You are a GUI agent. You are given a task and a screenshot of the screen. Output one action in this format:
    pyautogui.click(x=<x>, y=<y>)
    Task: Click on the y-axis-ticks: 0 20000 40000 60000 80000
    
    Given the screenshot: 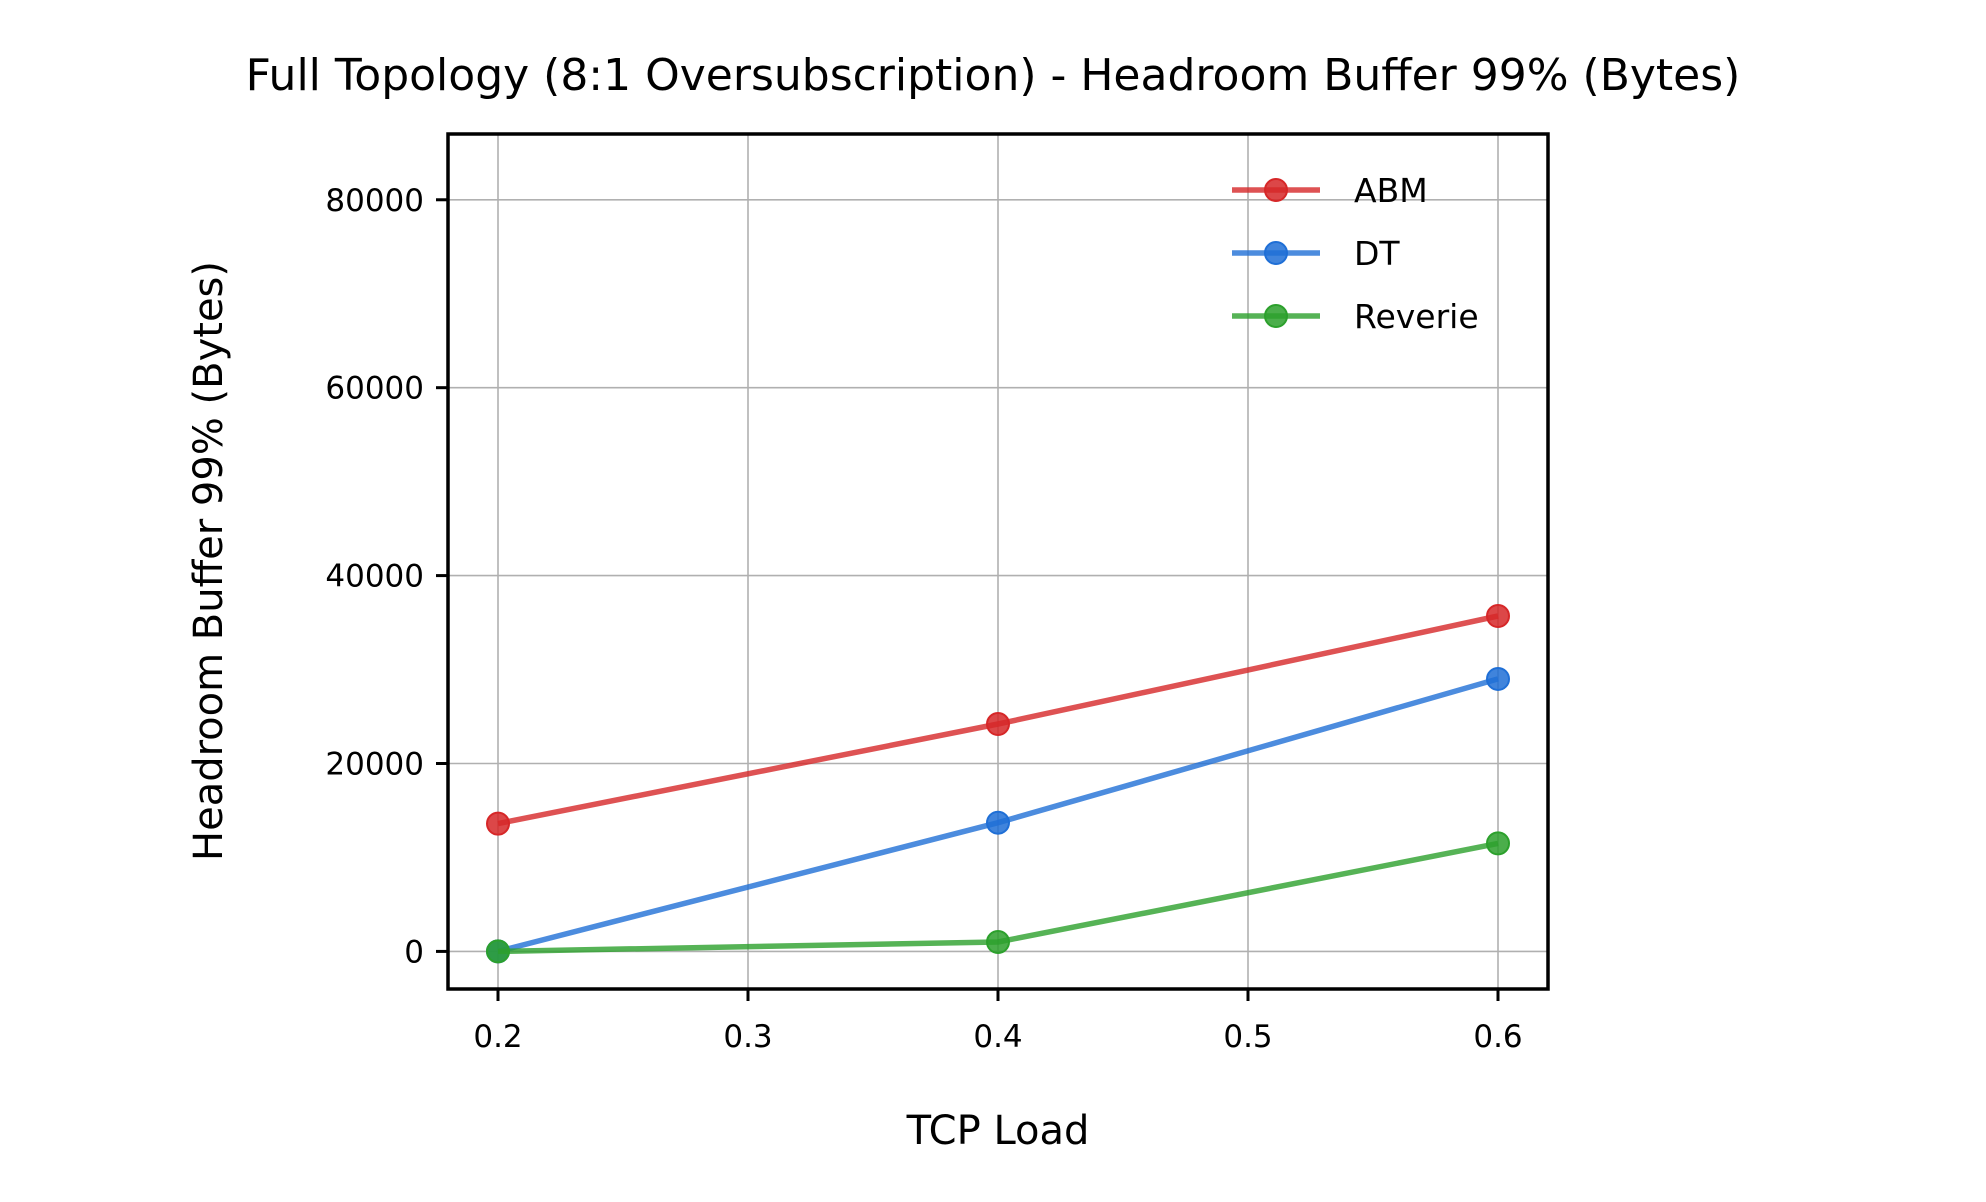 What is the action you would take?
    pyautogui.click(x=386, y=576)
    